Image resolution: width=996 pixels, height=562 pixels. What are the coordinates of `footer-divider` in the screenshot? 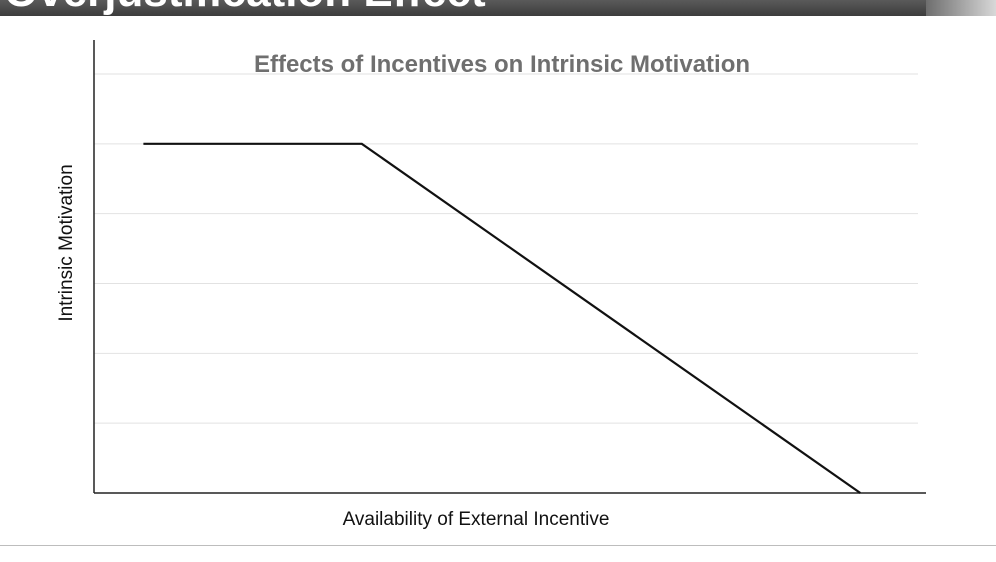 It's located at (498, 545).